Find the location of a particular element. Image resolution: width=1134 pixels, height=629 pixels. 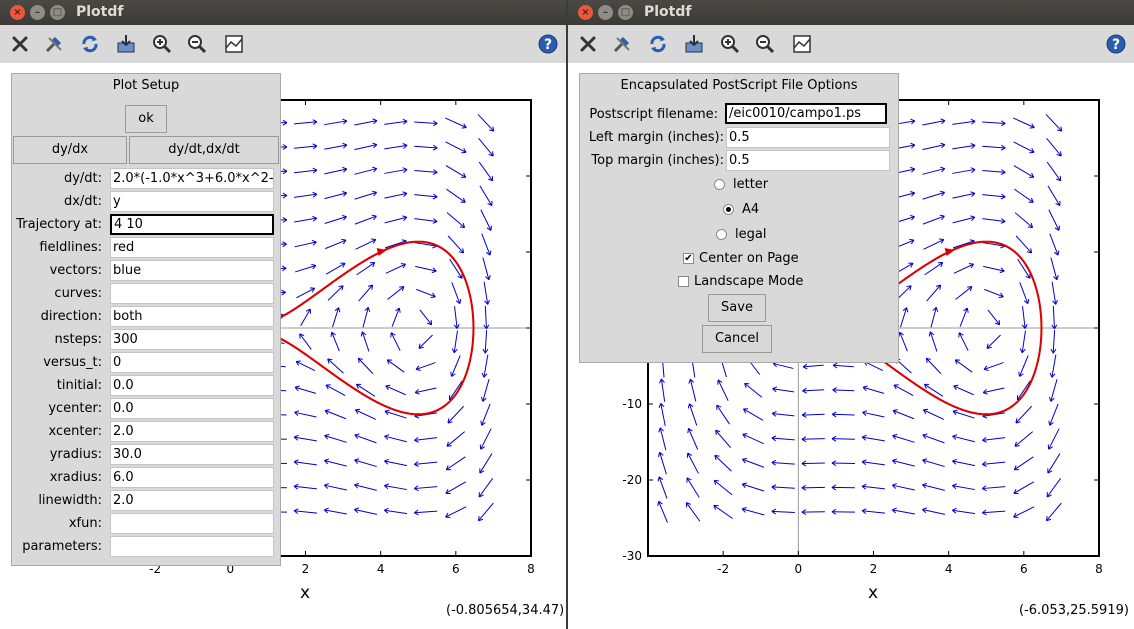

setup-input: red is located at coordinates (192, 247).